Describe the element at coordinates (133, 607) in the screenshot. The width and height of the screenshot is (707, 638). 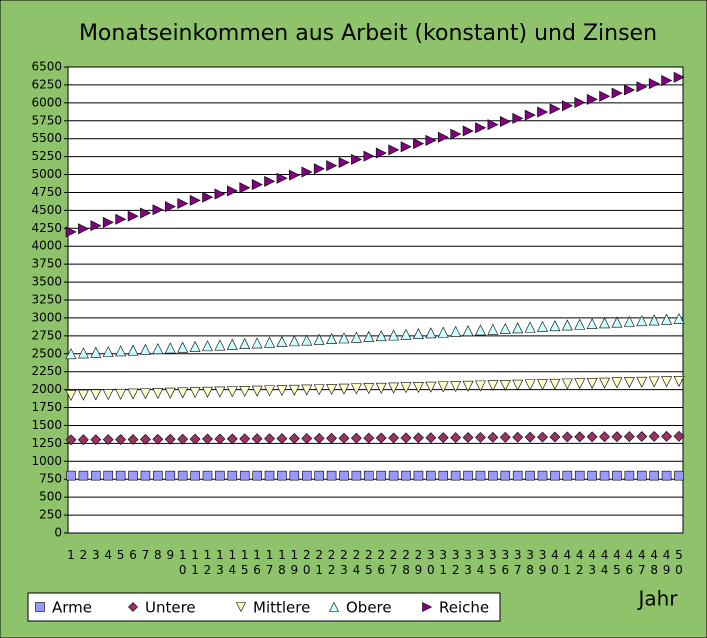
I see `legend-marker` at that location.